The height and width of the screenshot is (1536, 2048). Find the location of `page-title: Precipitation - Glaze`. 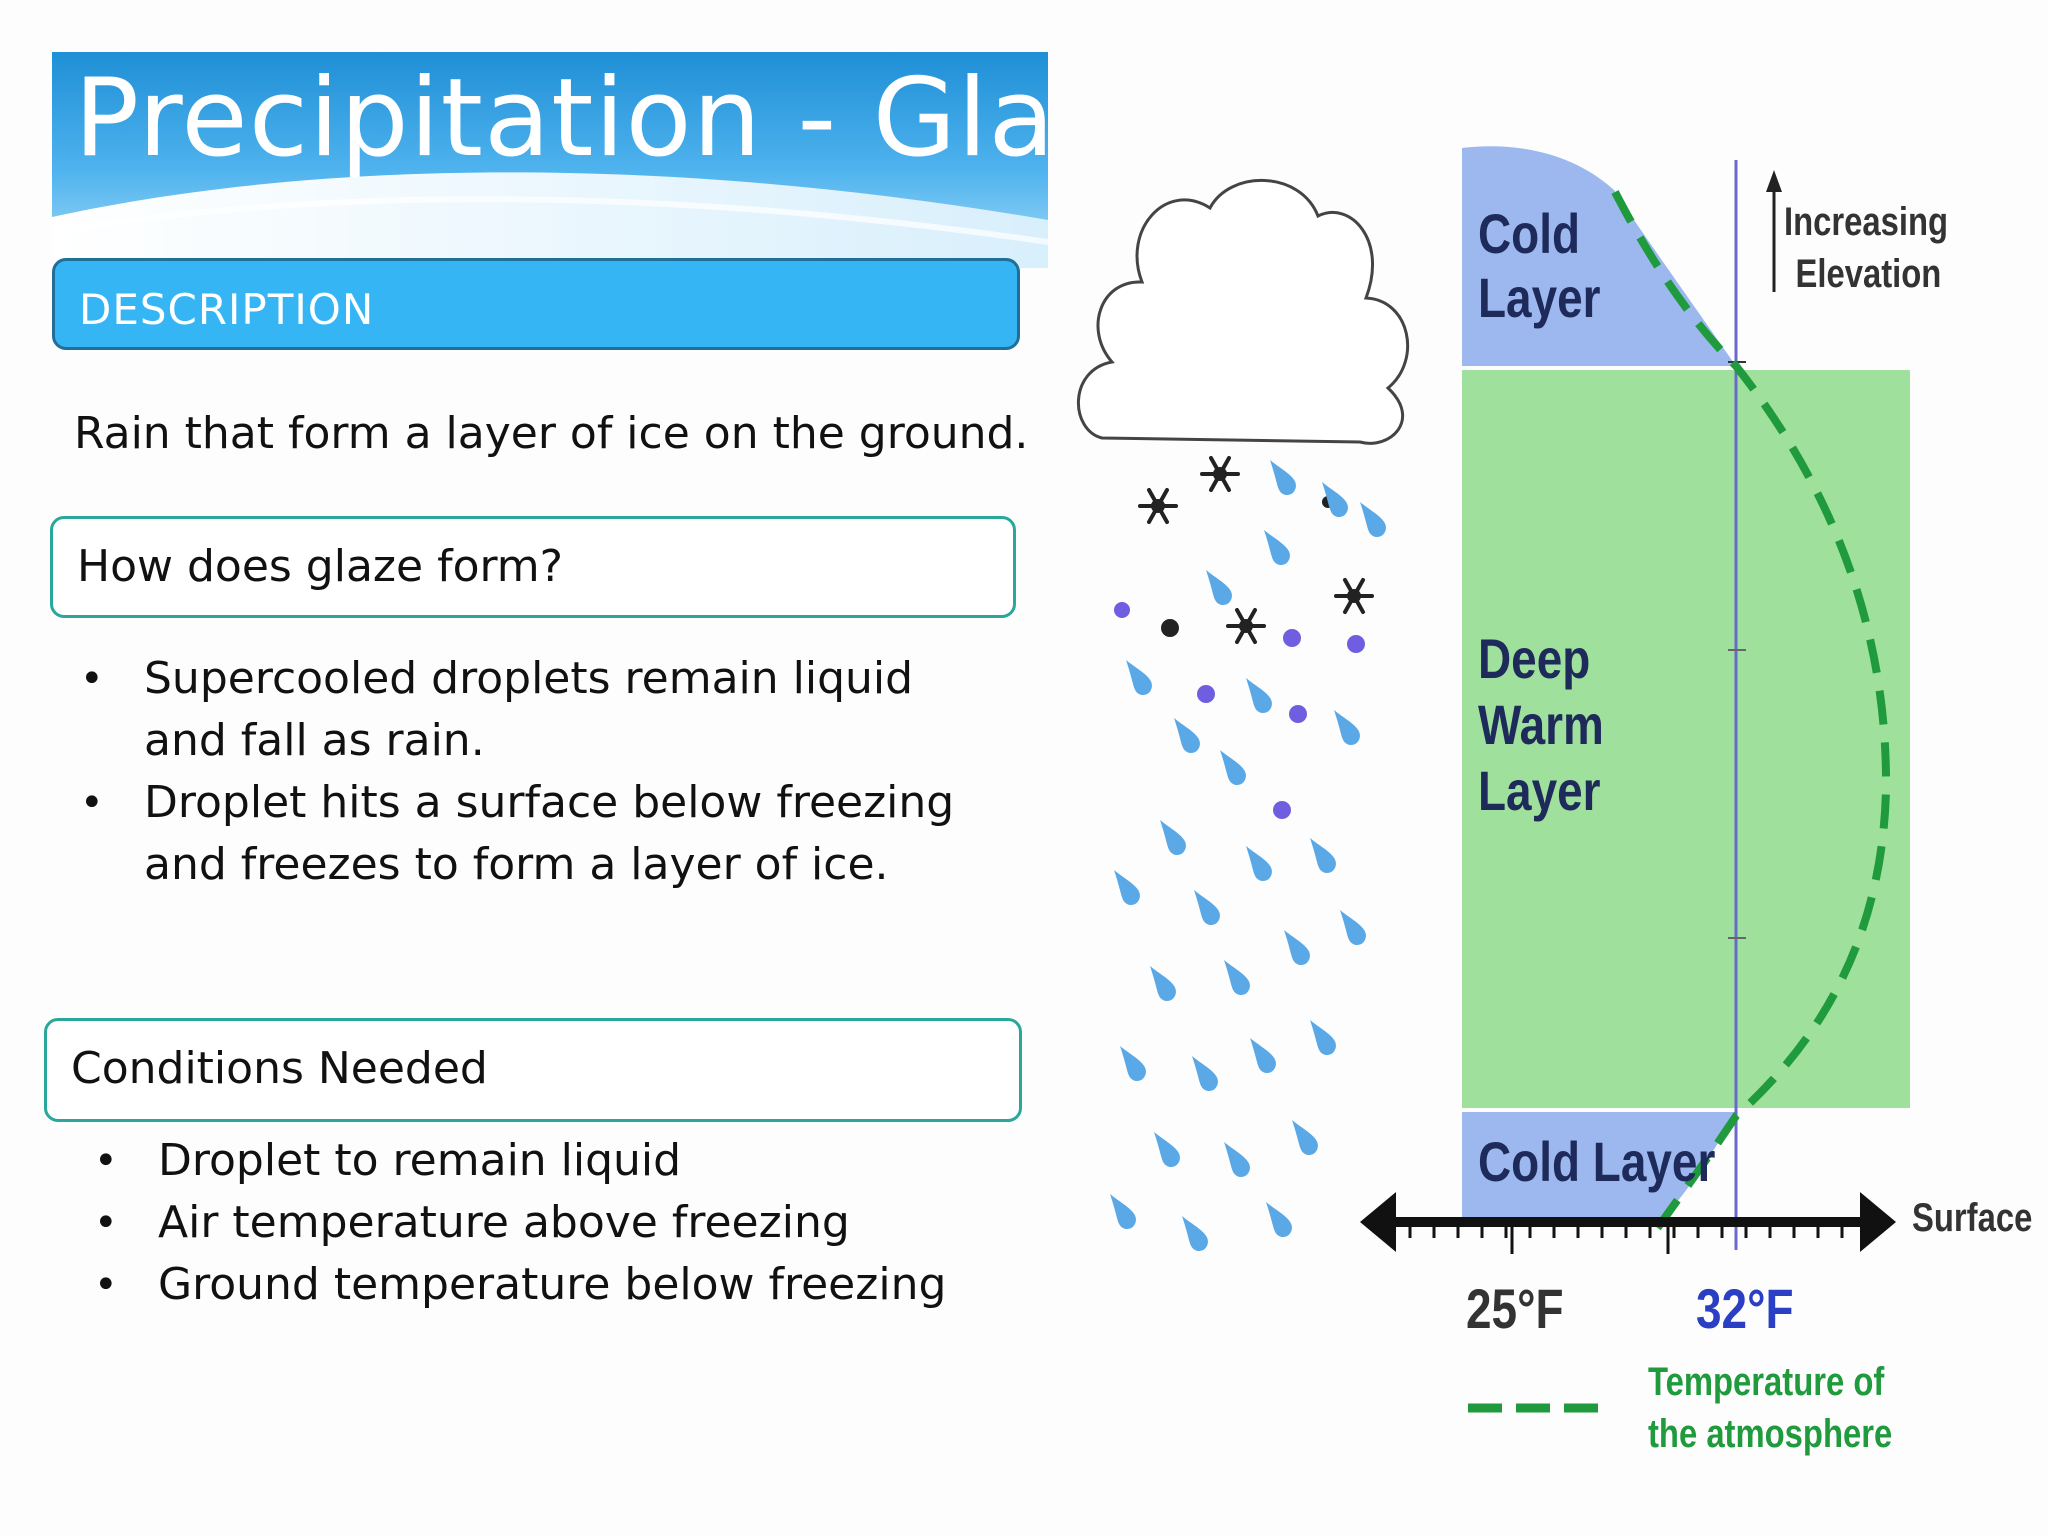

page-title: Precipitation - Glaze is located at coordinates (561, 118).